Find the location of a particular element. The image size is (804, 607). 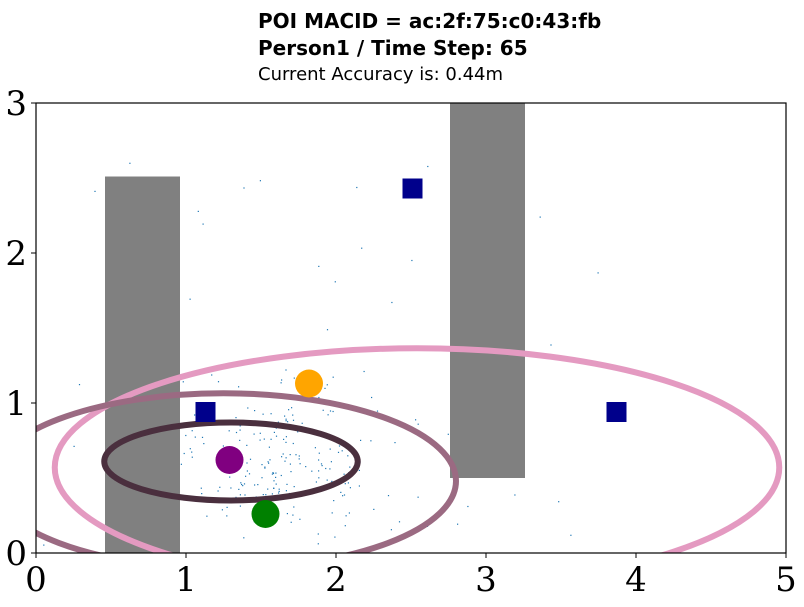

y-tick-label: 1 is located at coordinates (16, 404).